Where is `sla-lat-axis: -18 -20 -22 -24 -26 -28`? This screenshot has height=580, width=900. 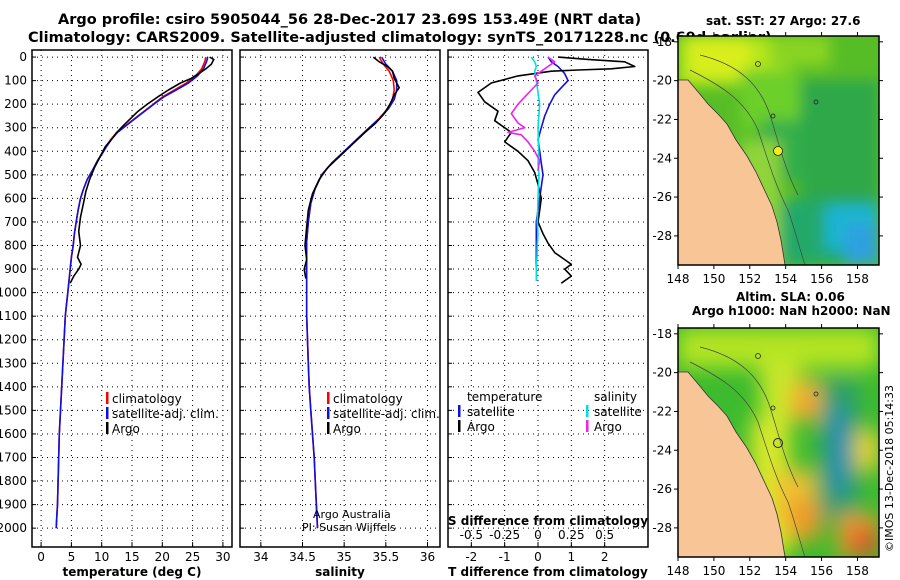
sla-lat-axis: -18 -20 -22 -24 -26 -28 is located at coordinates (767, 431).